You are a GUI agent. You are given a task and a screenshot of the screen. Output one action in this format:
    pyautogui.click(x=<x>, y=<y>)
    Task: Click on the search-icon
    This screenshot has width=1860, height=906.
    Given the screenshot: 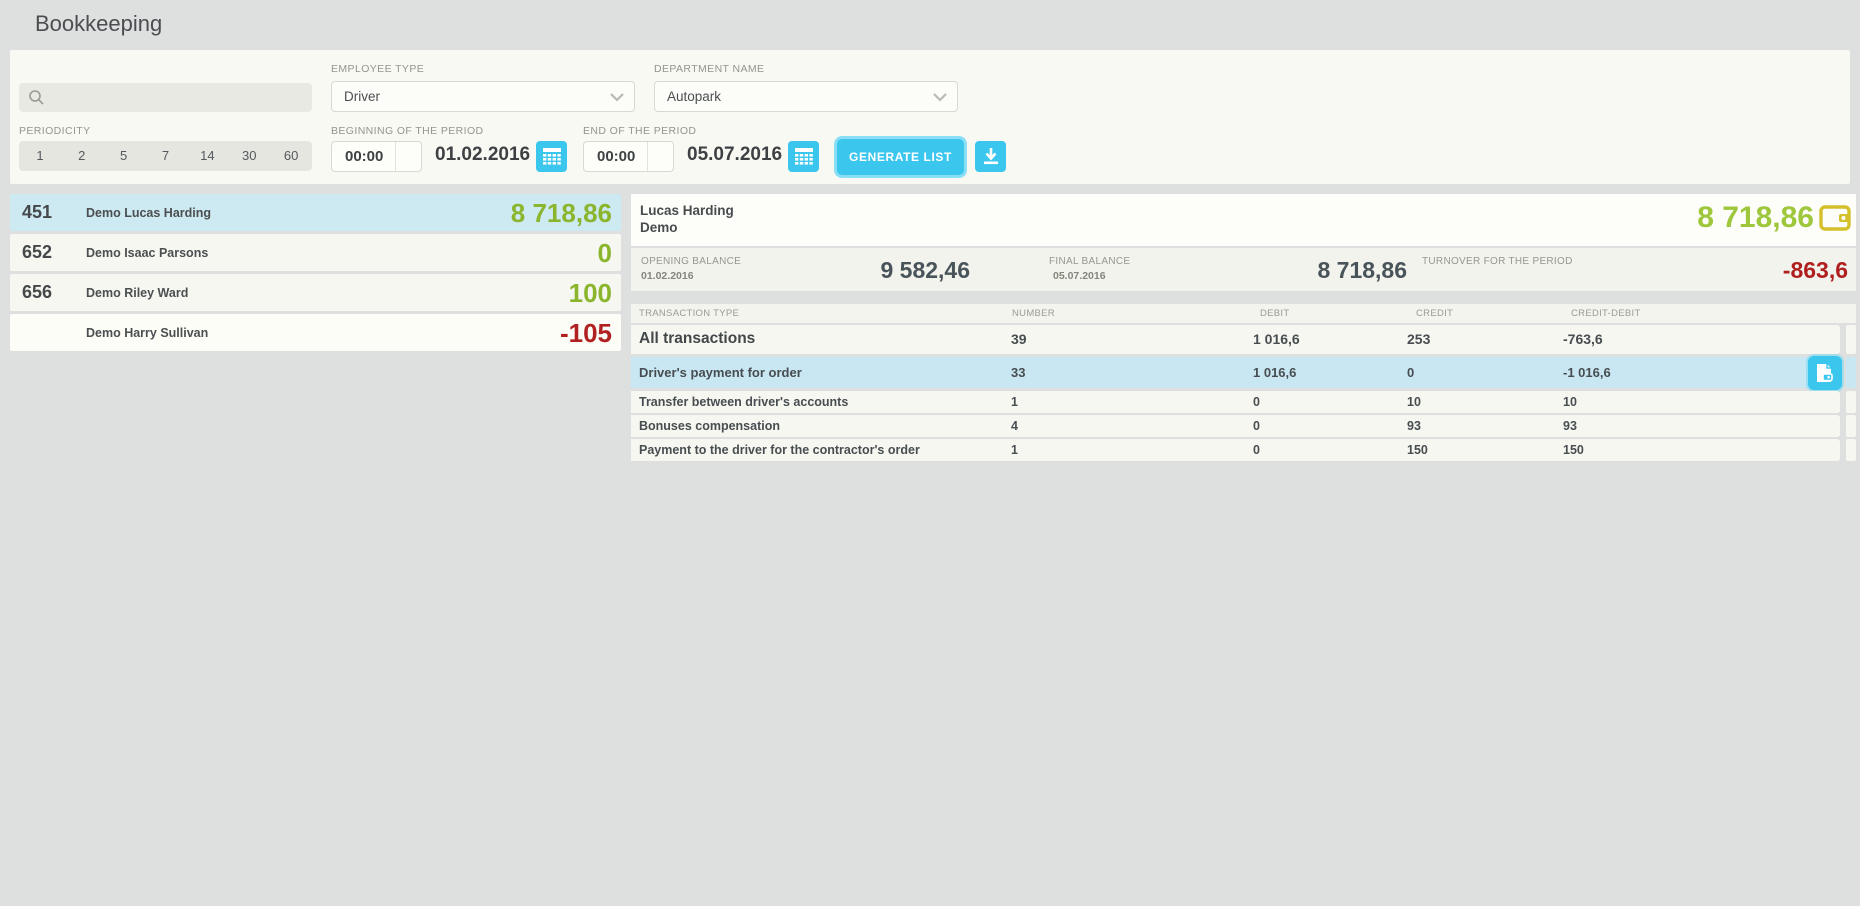 What is the action you would take?
    pyautogui.click(x=36, y=97)
    